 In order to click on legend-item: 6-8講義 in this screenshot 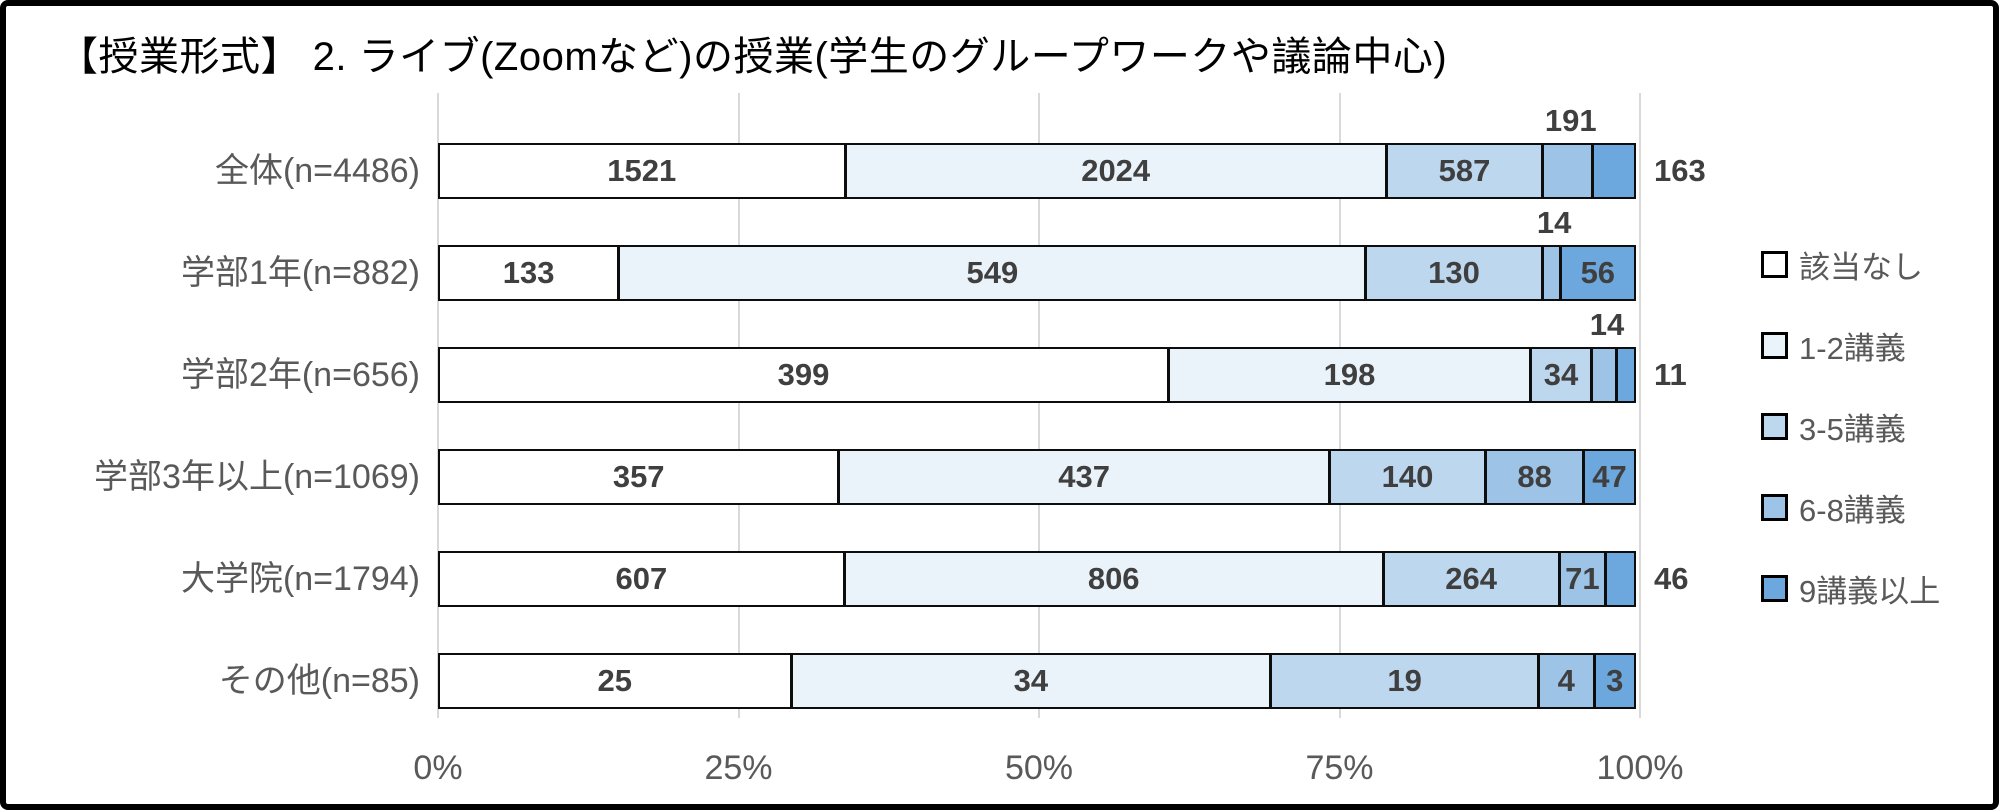, I will do `click(1850, 507)`.